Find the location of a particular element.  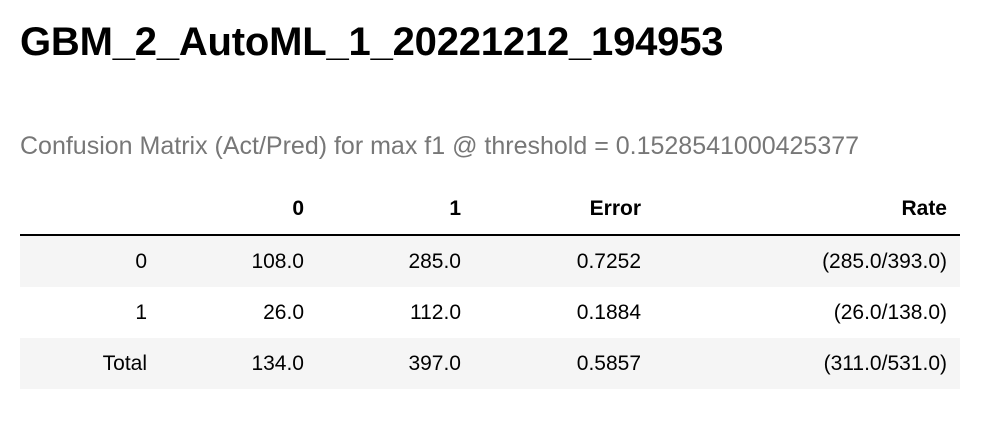

table-row: 1 26.0 112.0 0.1884 (26.0/138.0) is located at coordinates (490, 312).